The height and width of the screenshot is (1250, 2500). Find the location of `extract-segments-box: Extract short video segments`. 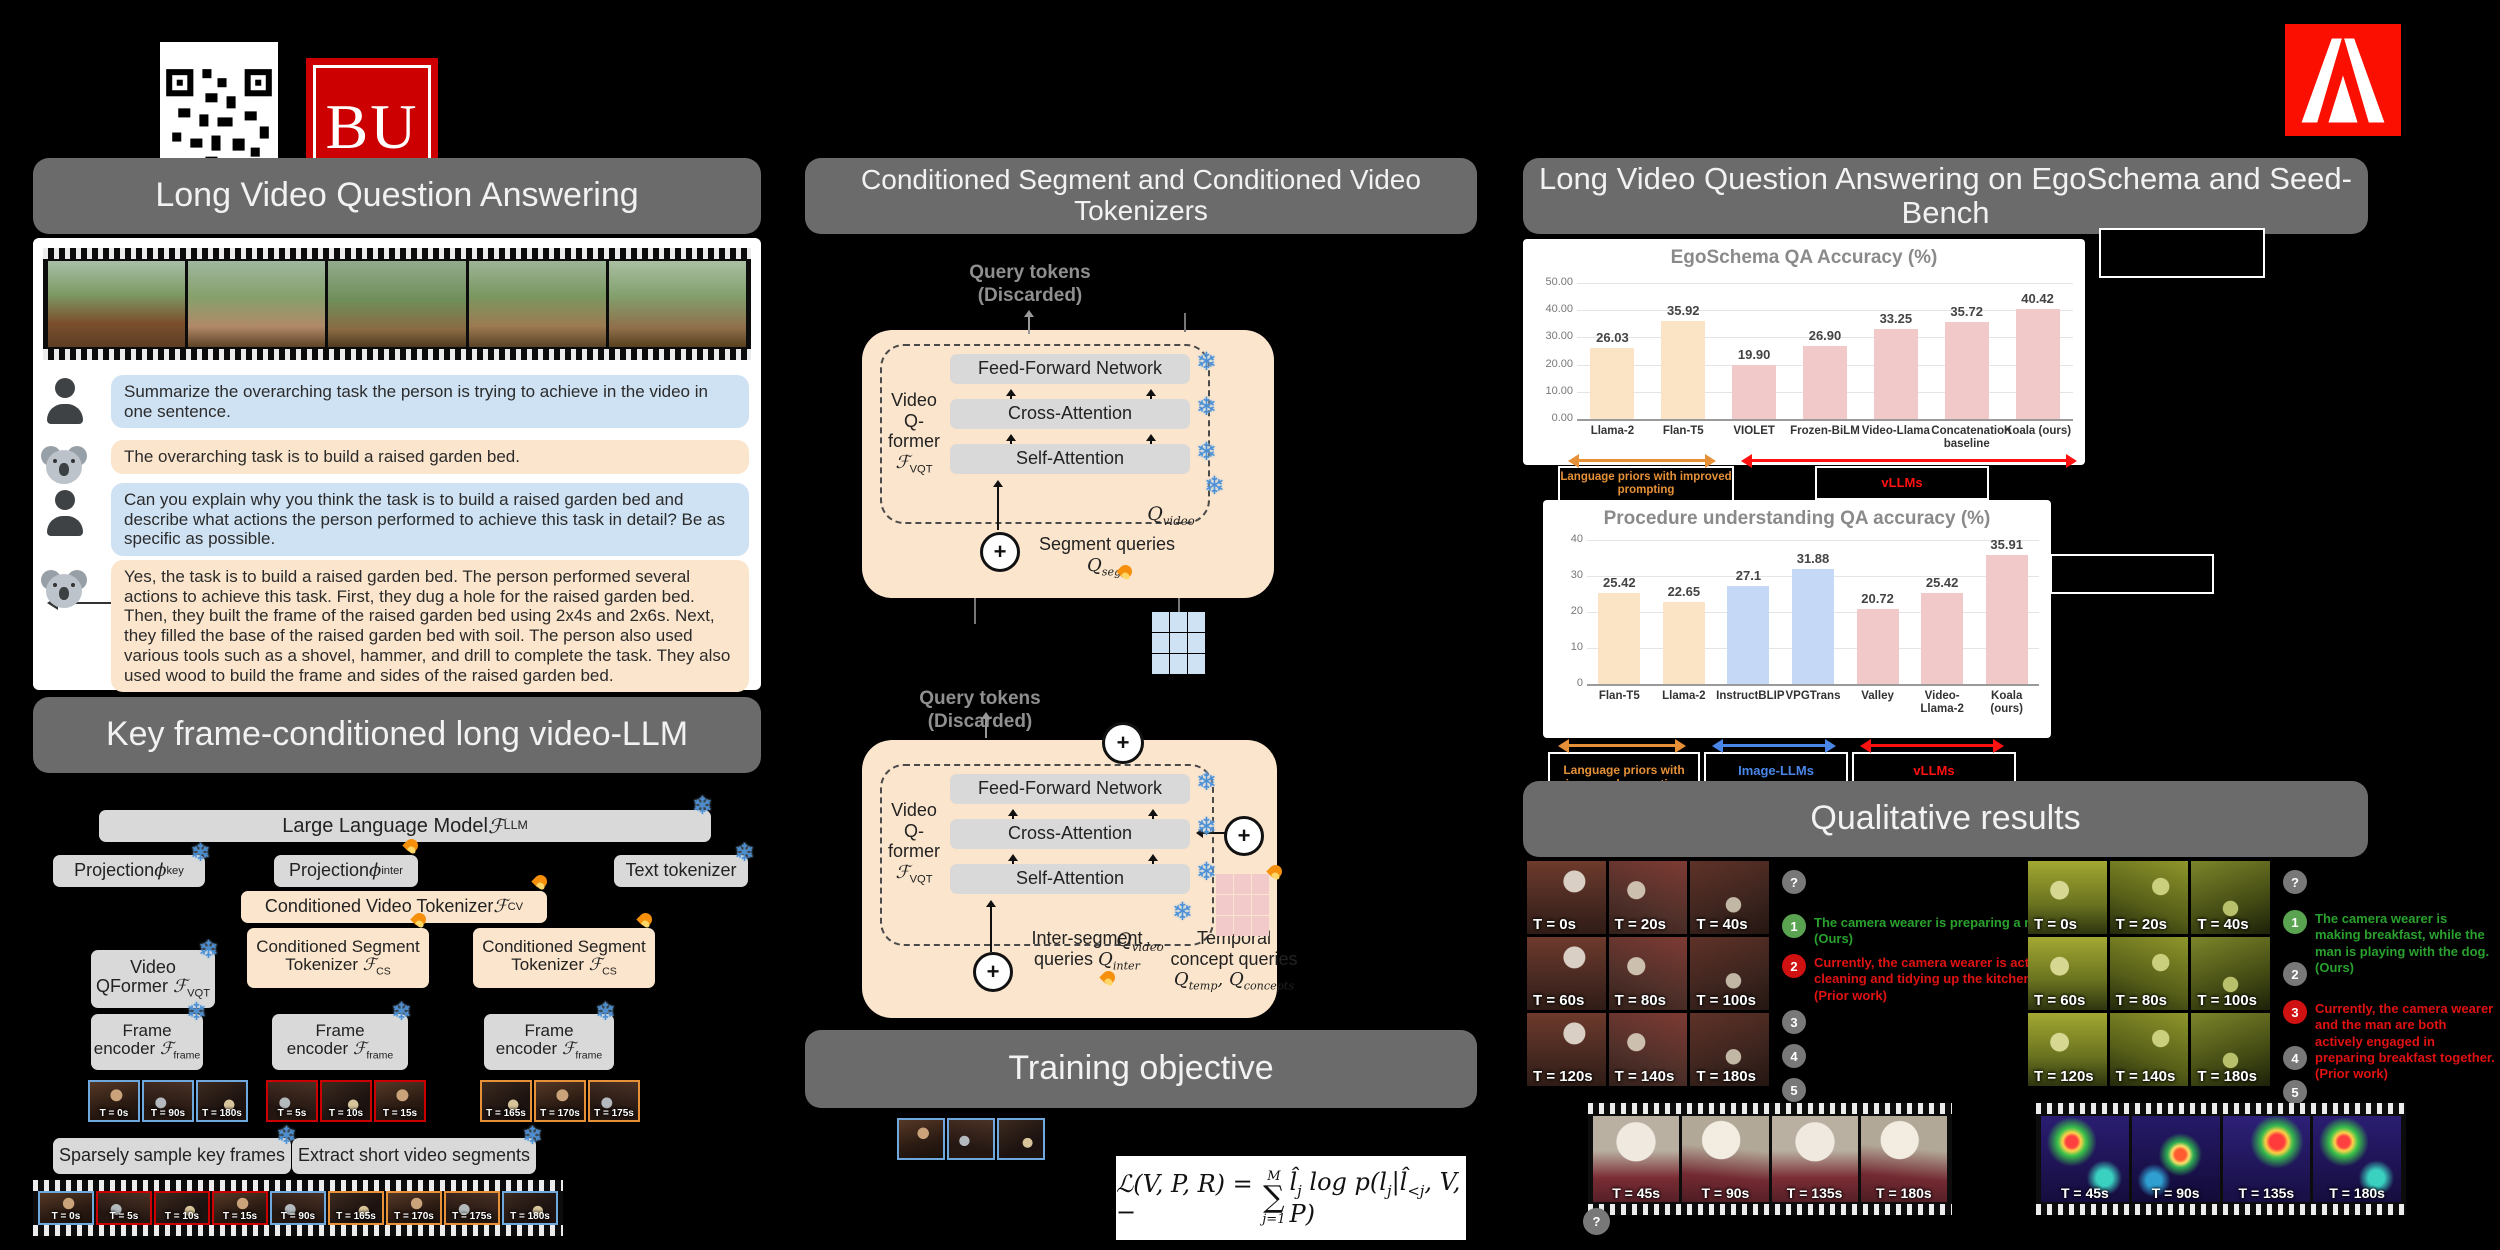

extract-segments-box: Extract short video segments is located at coordinates (414, 1156).